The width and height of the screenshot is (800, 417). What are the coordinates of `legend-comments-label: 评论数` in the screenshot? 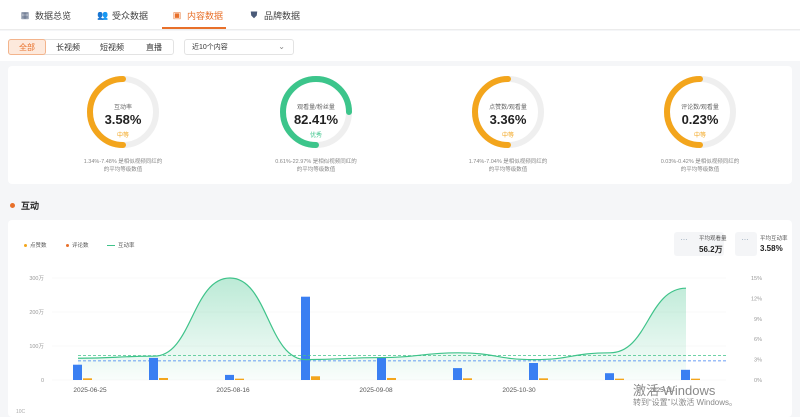 It's located at (80, 246).